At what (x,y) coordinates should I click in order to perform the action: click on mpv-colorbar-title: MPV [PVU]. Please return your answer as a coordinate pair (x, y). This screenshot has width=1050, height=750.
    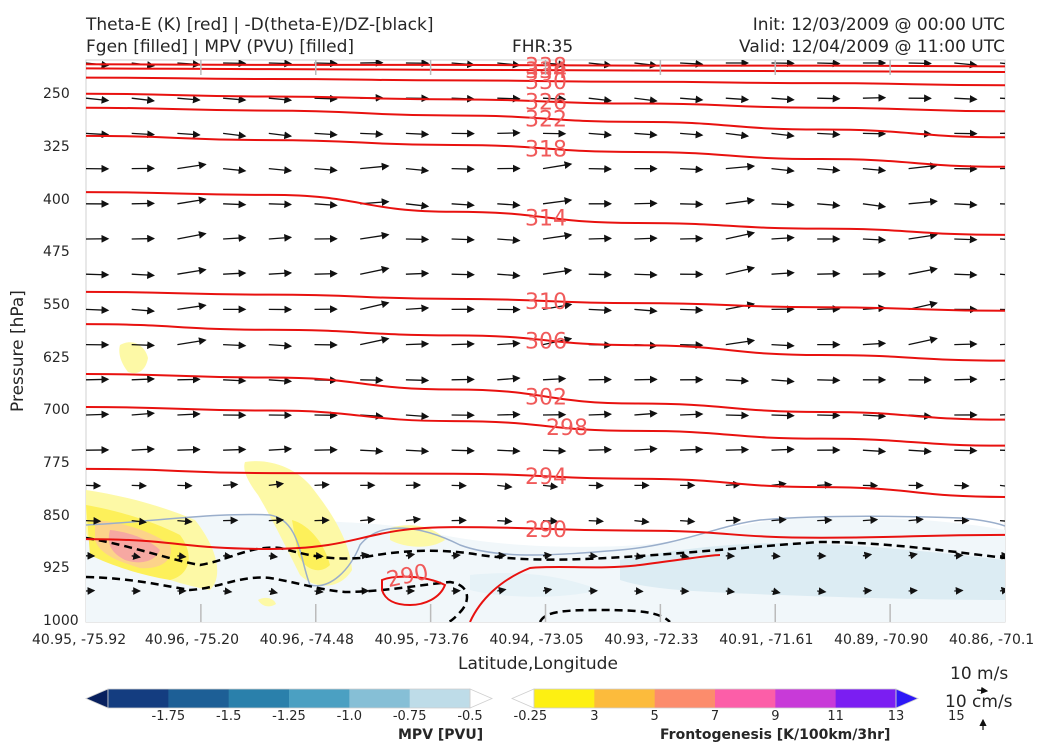
    Looking at the image, I should click on (441, 735).